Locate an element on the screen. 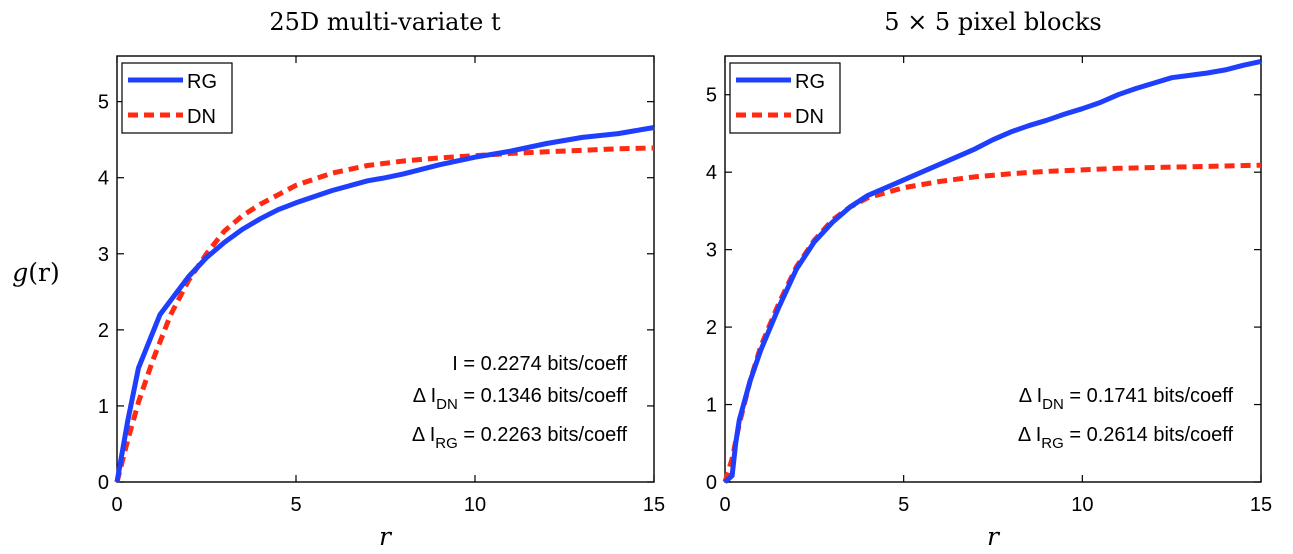  chart-left-y-tick-label: 0 is located at coordinates (103, 483).